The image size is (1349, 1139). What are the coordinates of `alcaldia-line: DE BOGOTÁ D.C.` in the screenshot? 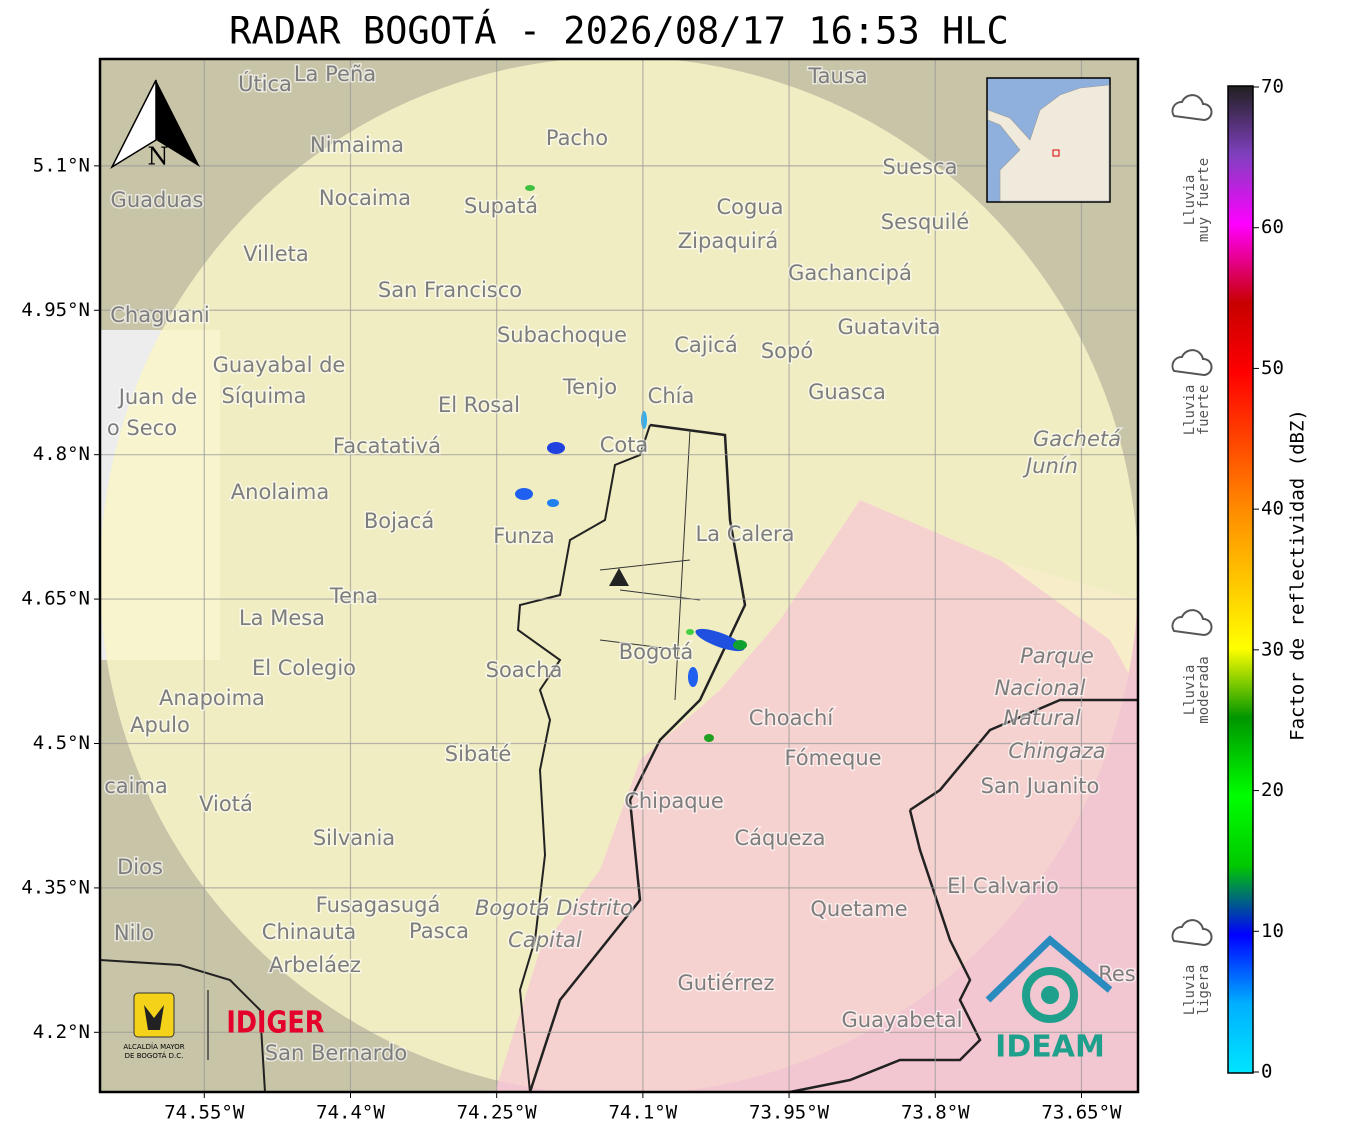 It's located at (154, 1055).